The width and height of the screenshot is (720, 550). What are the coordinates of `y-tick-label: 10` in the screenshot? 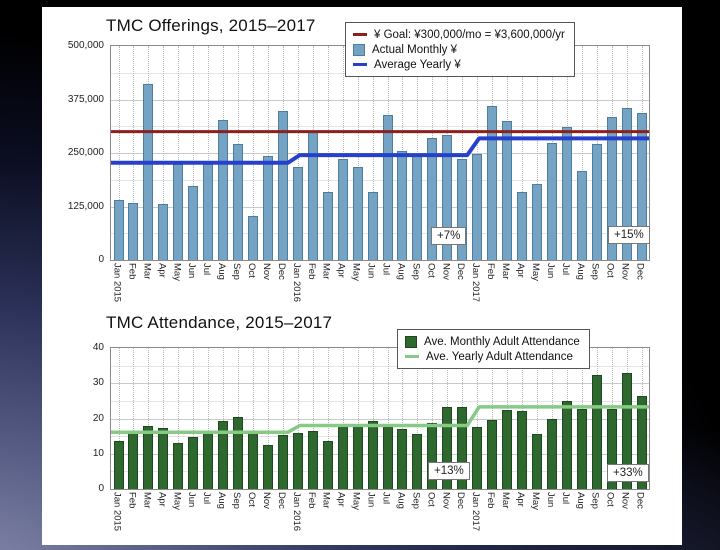 It's located at (98, 453).